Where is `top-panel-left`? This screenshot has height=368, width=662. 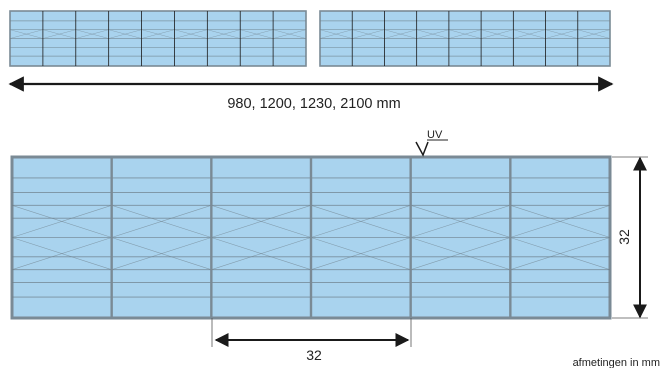
top-panel-left is located at coordinates (158, 38).